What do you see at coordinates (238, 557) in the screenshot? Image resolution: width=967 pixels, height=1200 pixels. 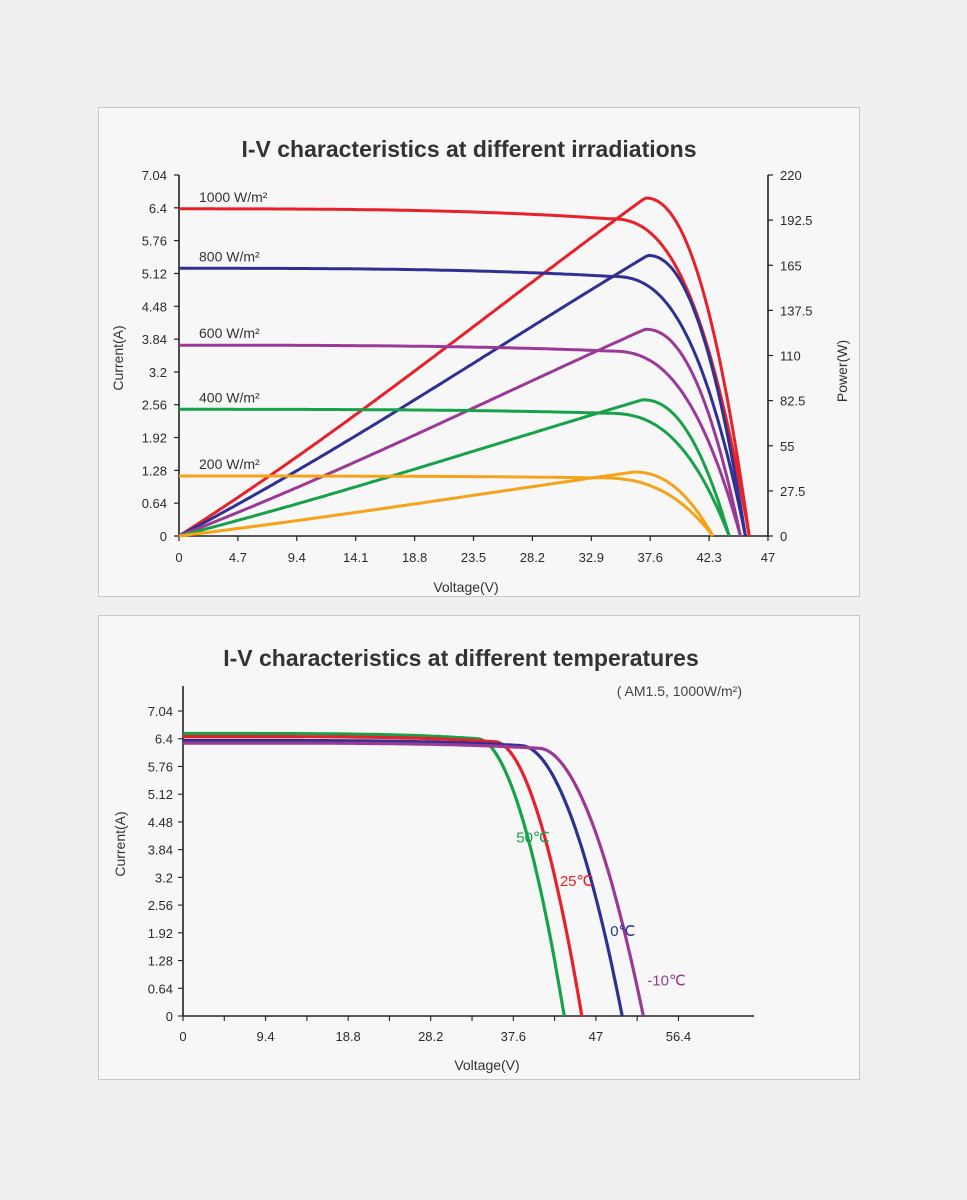 I see `x-tick-label: 4.7` at bounding box center [238, 557].